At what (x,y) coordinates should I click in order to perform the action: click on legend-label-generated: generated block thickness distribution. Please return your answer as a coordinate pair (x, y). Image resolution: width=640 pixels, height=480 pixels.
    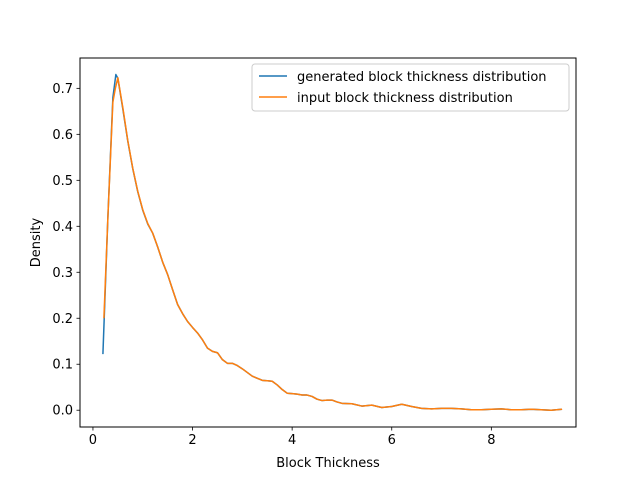
    Looking at the image, I should click on (422, 77).